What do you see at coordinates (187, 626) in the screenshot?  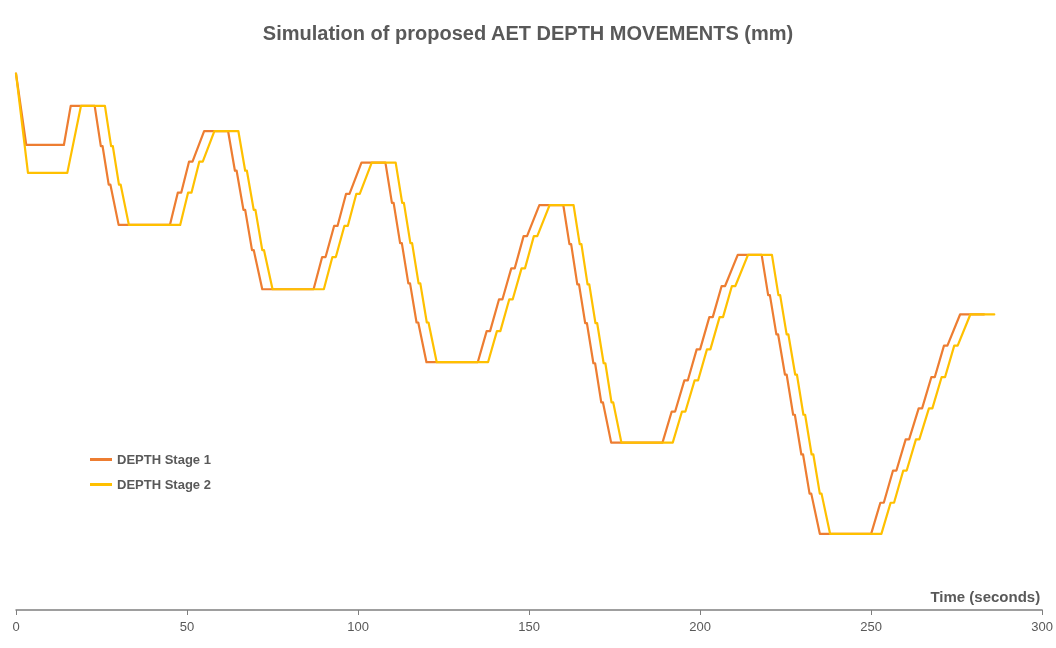 I see `x-tick-label: 50` at bounding box center [187, 626].